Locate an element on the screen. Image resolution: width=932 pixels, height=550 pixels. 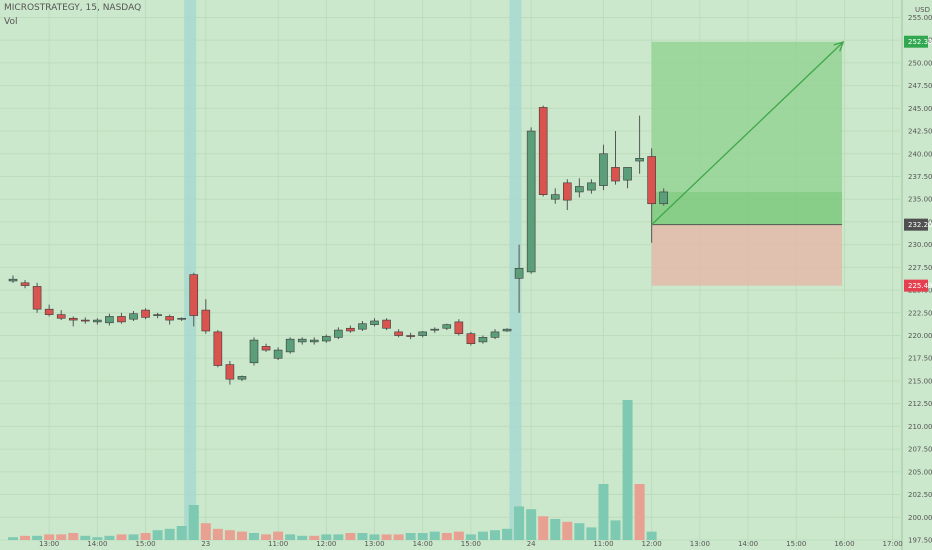
time-tick-label: 17:00 is located at coordinates (893, 544).